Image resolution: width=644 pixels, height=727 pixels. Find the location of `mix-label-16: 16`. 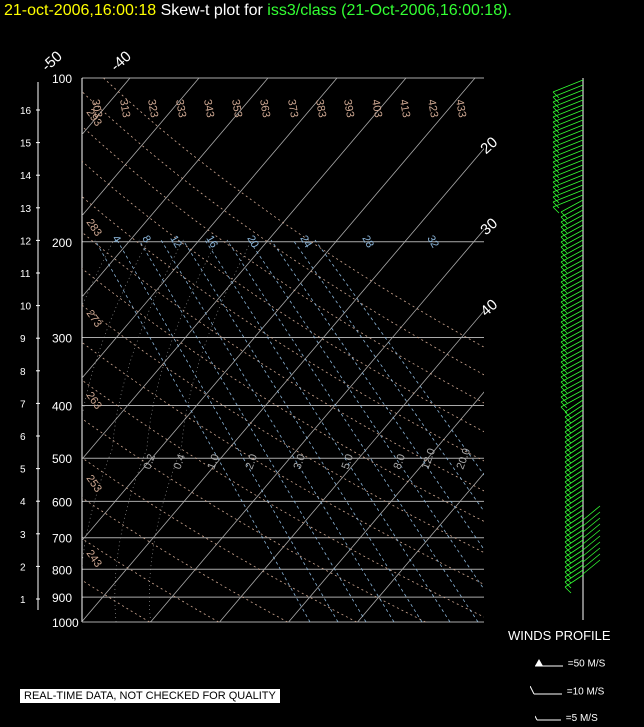

mix-label-16: 16 is located at coordinates (211, 242).